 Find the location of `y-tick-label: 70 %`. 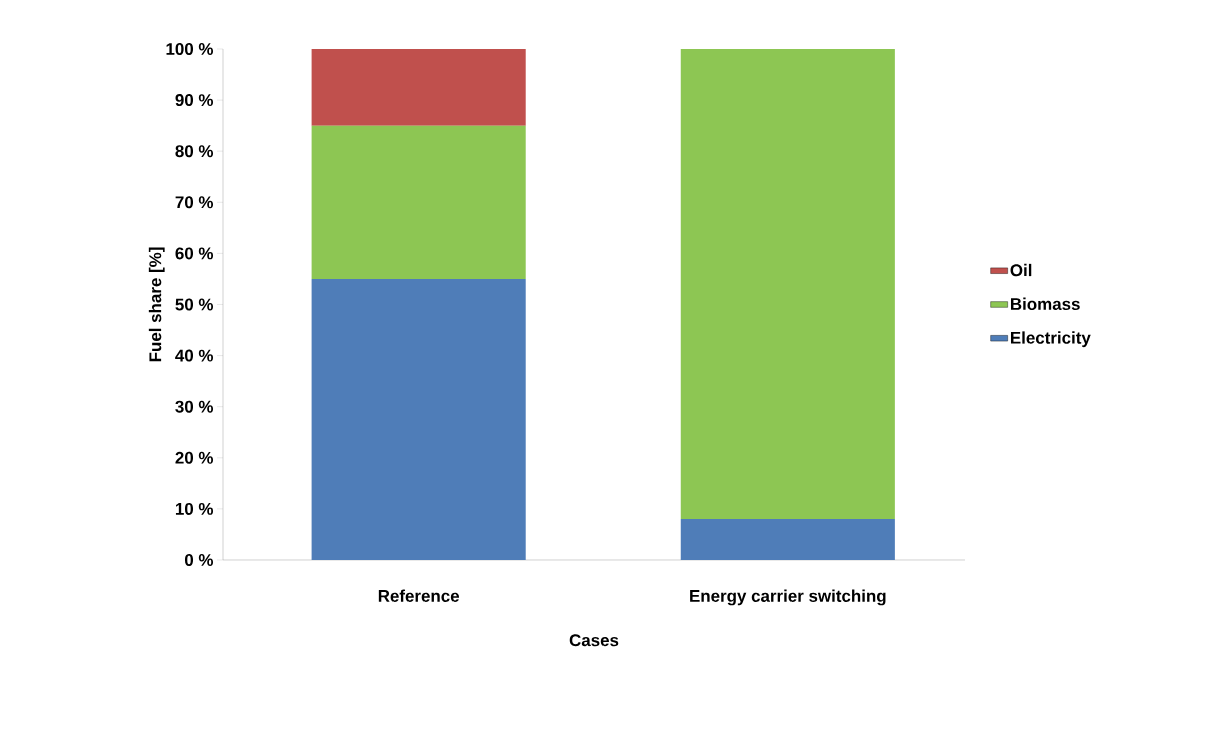

y-tick-label: 70 % is located at coordinates (194, 202).